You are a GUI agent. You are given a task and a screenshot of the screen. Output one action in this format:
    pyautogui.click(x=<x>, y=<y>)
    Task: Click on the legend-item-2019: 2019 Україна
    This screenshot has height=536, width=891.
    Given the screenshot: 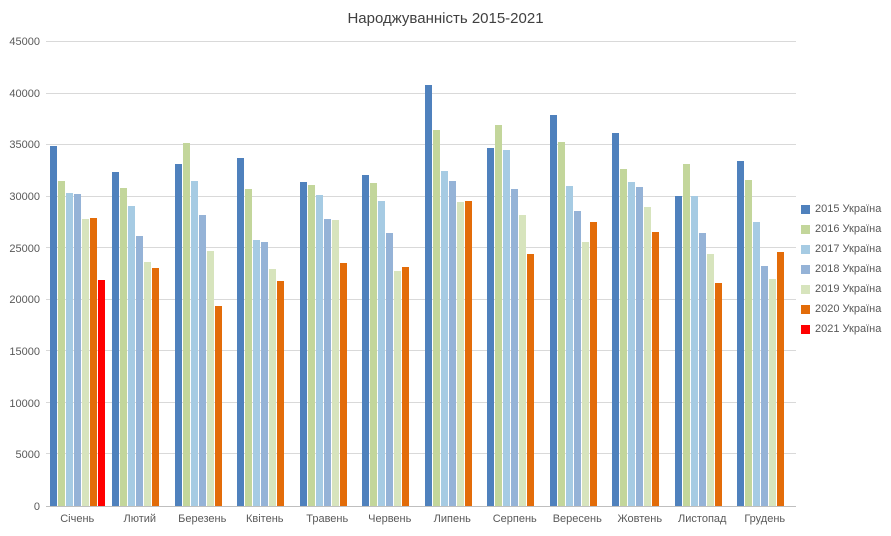 What is the action you would take?
    pyautogui.click(x=841, y=289)
    